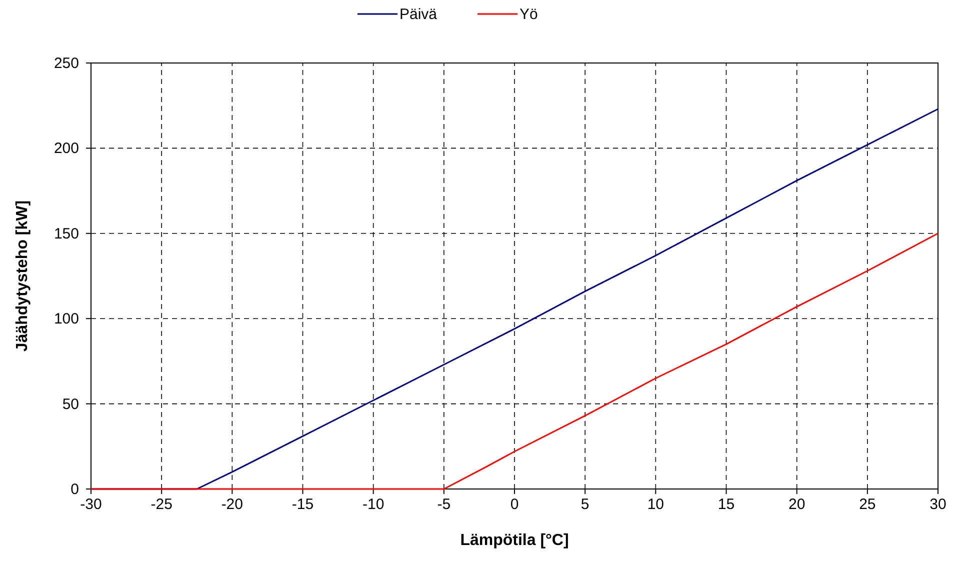  I want to click on x-tick-label: -30, so click(91, 504).